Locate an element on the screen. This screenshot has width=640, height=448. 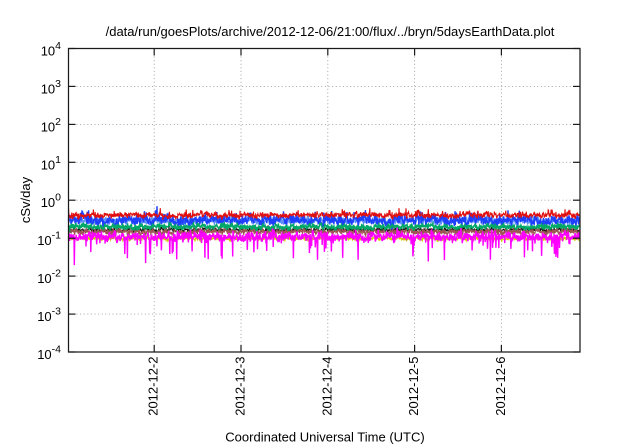
svg-text: 2012-12-5 is located at coordinates (413, 386).